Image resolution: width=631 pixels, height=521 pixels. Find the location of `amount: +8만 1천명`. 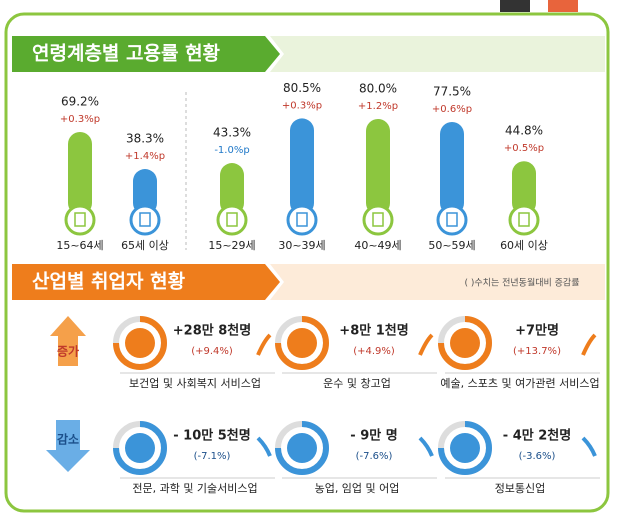

amount: +8만 1천명 is located at coordinates (373, 331).